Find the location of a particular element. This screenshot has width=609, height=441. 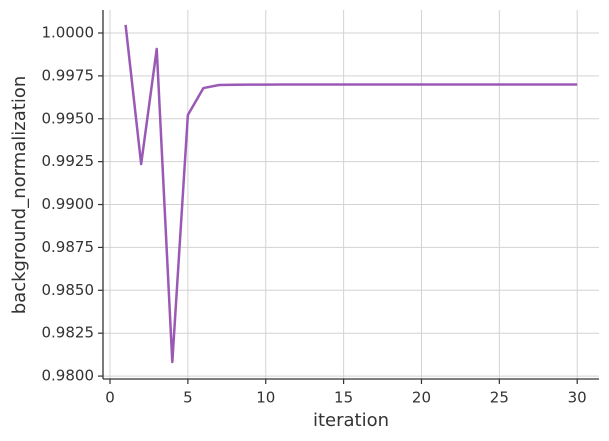

x-tick-label: 0 is located at coordinates (110, 398).